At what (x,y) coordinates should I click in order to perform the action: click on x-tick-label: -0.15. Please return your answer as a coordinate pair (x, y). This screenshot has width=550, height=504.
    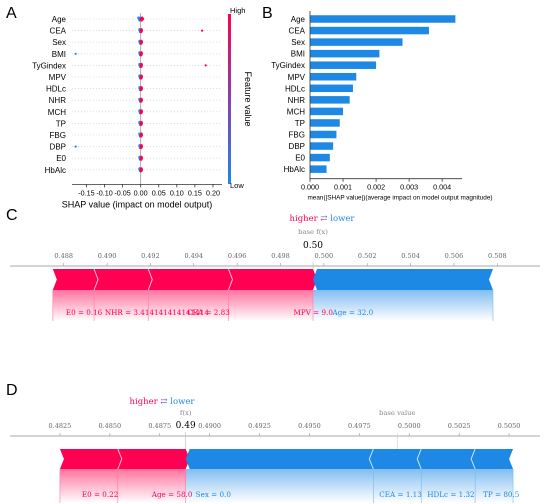
    Looking at the image, I should click on (86, 192).